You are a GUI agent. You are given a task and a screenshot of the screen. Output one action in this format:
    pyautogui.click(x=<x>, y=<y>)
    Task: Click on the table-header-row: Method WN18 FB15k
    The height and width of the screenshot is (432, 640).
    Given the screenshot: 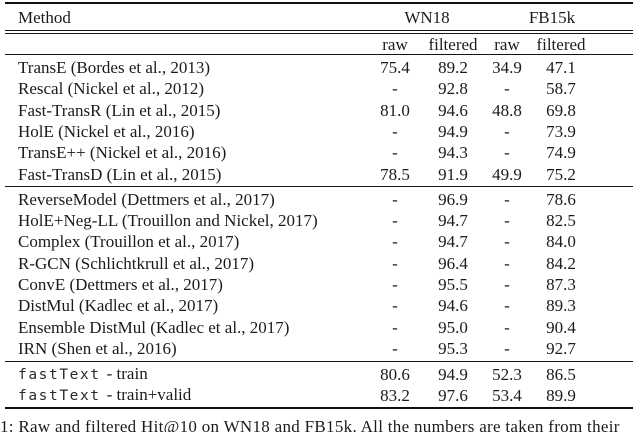 What is the action you would take?
    pyautogui.click(x=319, y=17)
    